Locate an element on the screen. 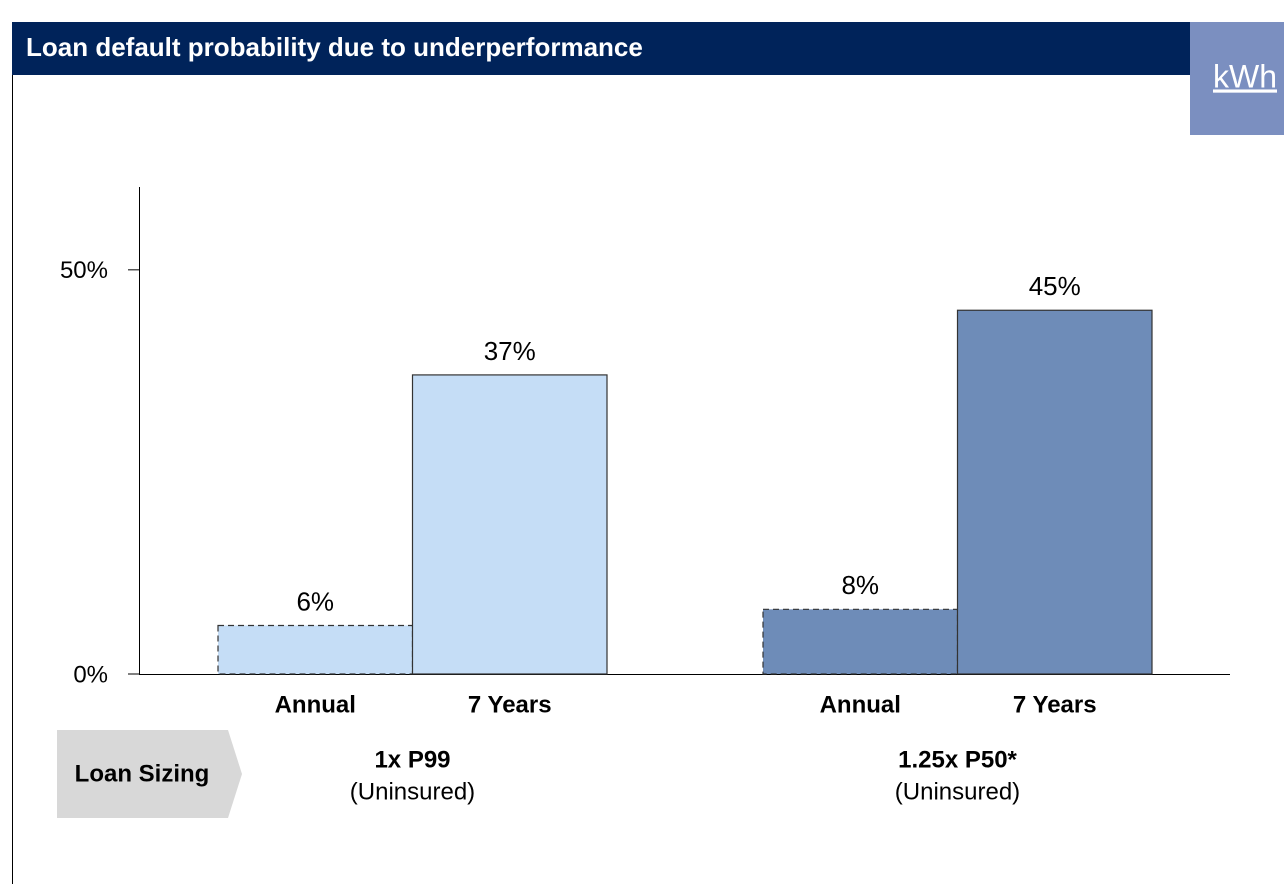 This screenshot has height=884, width=1284. y-tick-label: 0% is located at coordinates (90, 674).